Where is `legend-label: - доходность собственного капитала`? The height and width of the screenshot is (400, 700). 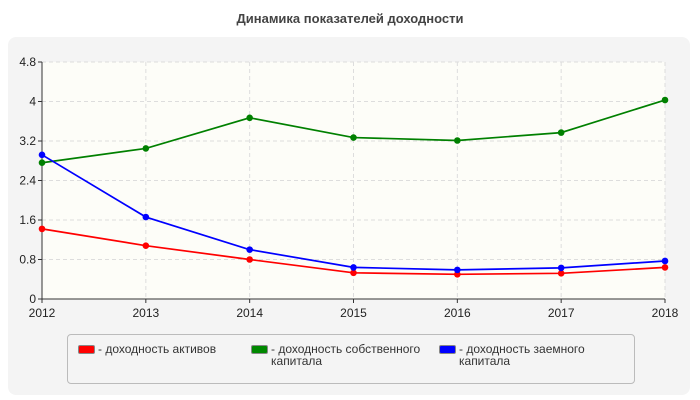 legend-label: - доходность собственного капитала is located at coordinates (346, 355).